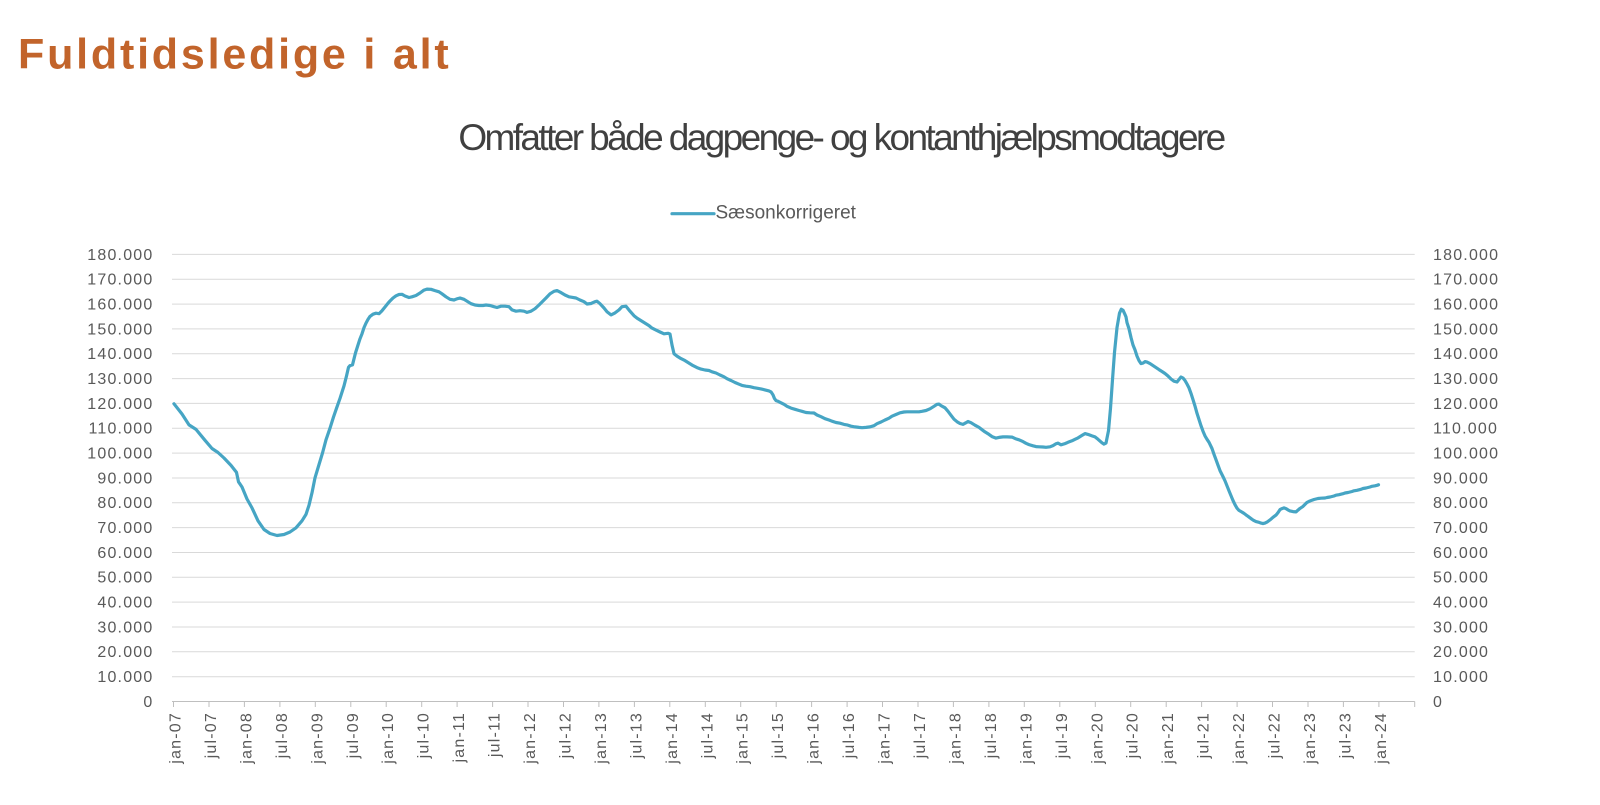 Image resolution: width=1600 pixels, height=805 pixels. What do you see at coordinates (234, 55) in the screenshot?
I see `svg-text: Fuldtidsledige i alt` at bounding box center [234, 55].